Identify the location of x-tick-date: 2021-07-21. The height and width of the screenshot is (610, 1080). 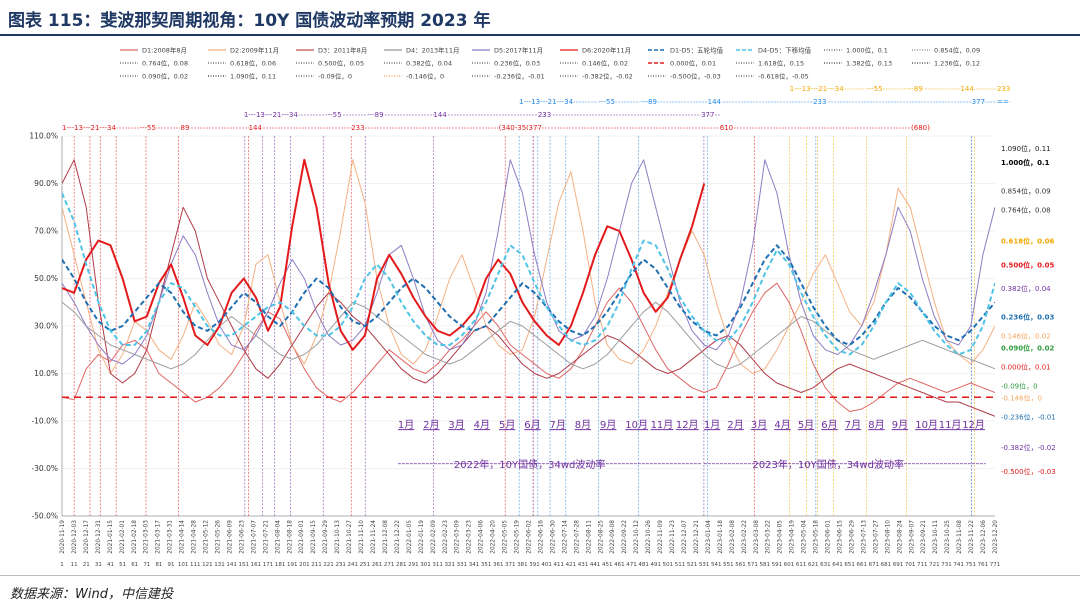
(266, 537).